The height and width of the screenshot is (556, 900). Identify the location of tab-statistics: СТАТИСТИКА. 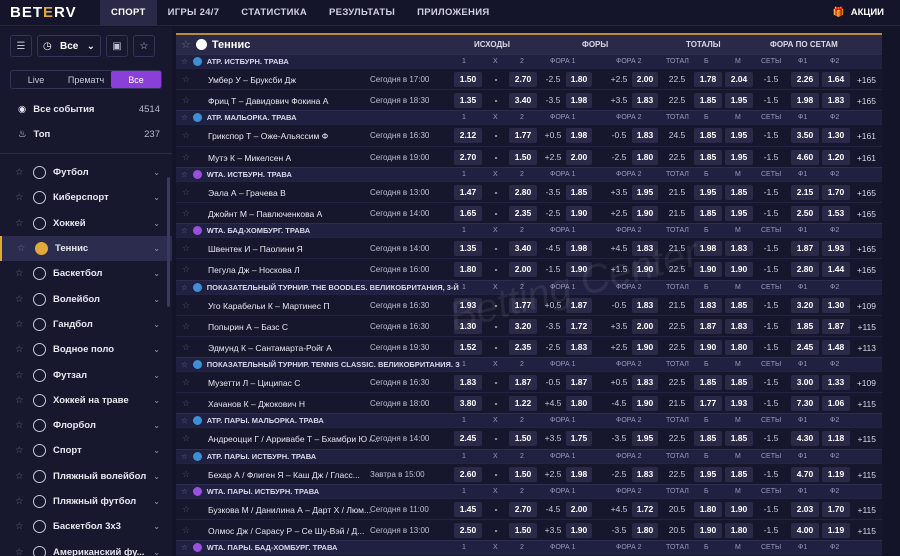
(274, 12).